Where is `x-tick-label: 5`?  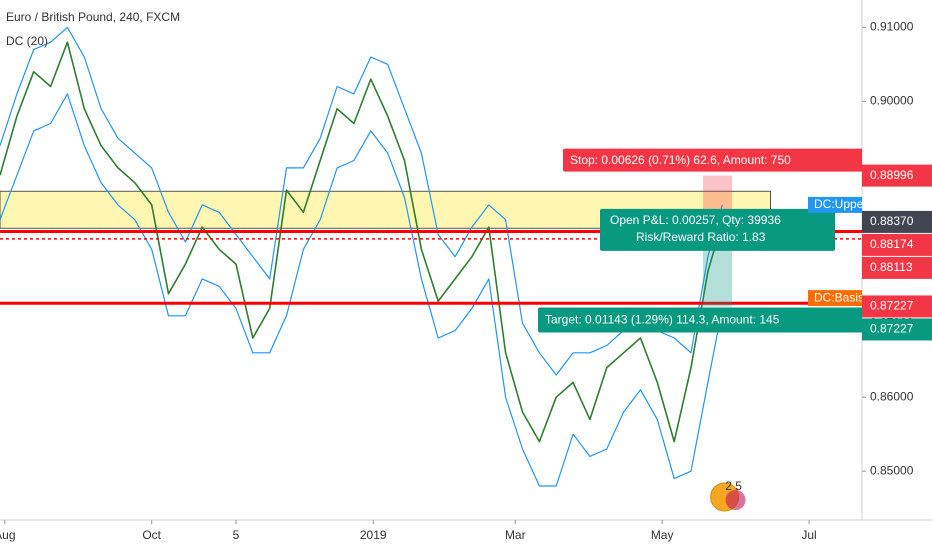
x-tick-label: 5 is located at coordinates (236, 535).